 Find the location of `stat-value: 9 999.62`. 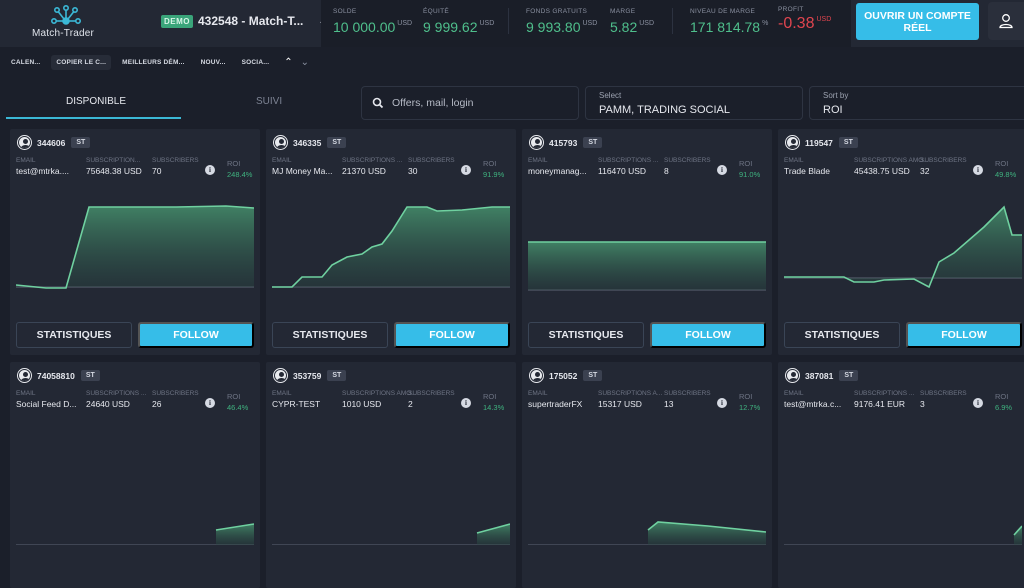

stat-value: 9 999.62 is located at coordinates (450, 27).